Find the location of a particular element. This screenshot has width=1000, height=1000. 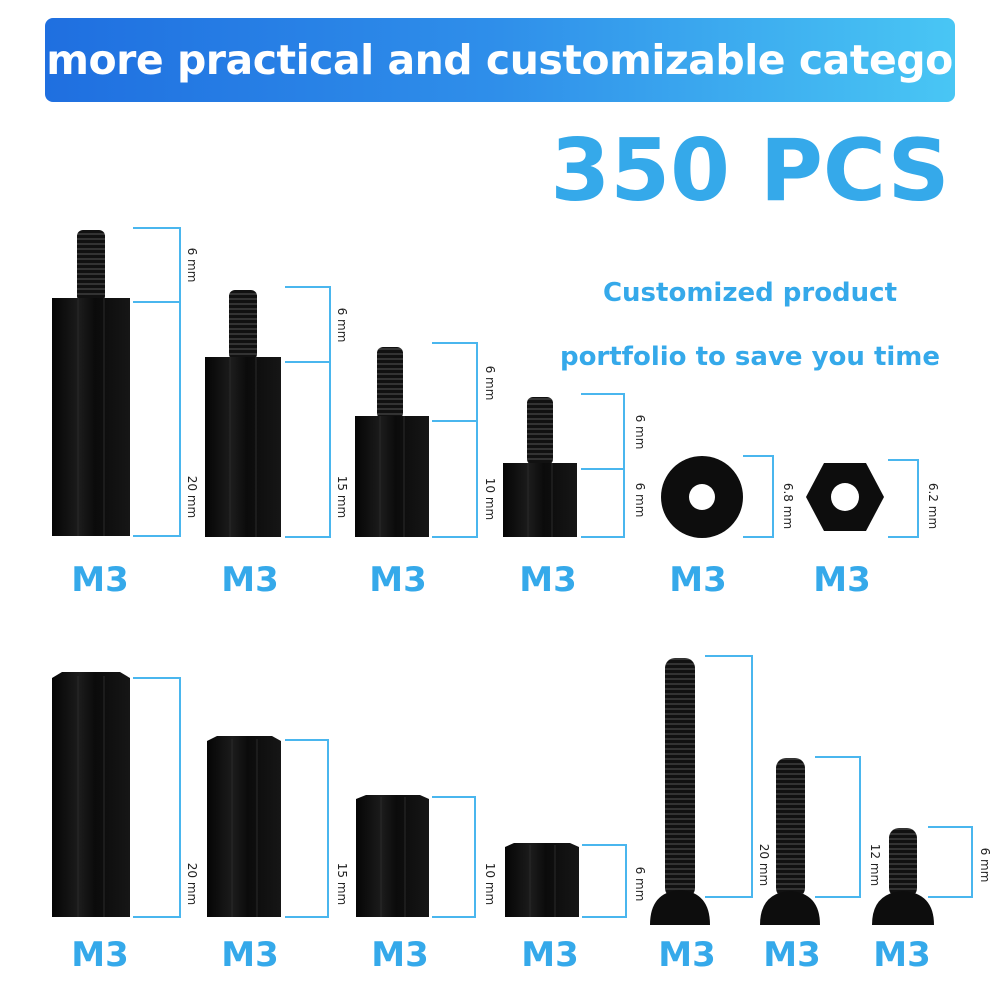

dim-standoff-15mm-thread: 6 mm is located at coordinates (342, 325).